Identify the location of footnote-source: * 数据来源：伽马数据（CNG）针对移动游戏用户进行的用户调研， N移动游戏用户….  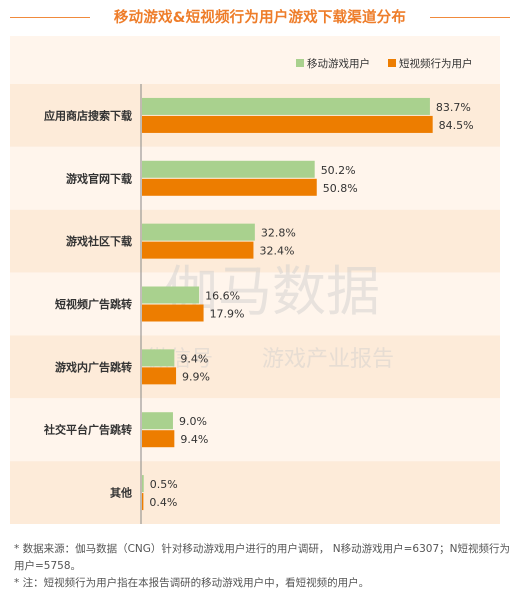
(262, 557).